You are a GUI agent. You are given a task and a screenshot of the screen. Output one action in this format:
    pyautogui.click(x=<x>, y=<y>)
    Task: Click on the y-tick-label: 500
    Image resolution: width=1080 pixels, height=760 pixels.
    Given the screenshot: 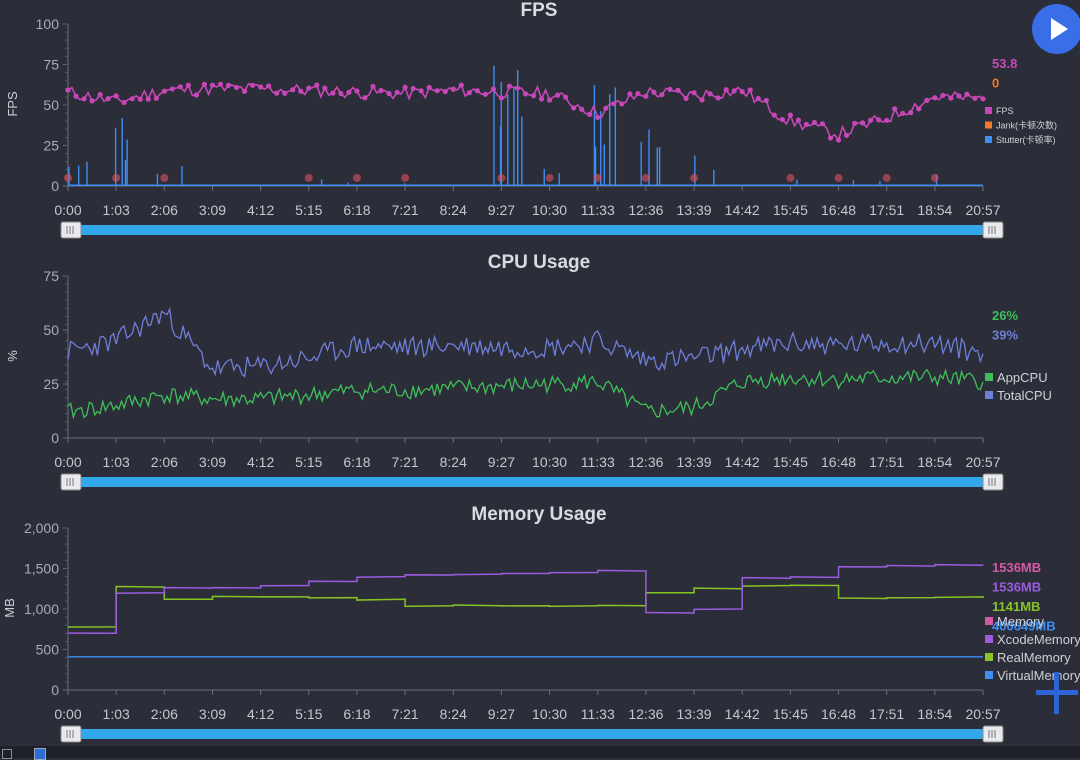 What is the action you would take?
    pyautogui.click(x=48, y=650)
    